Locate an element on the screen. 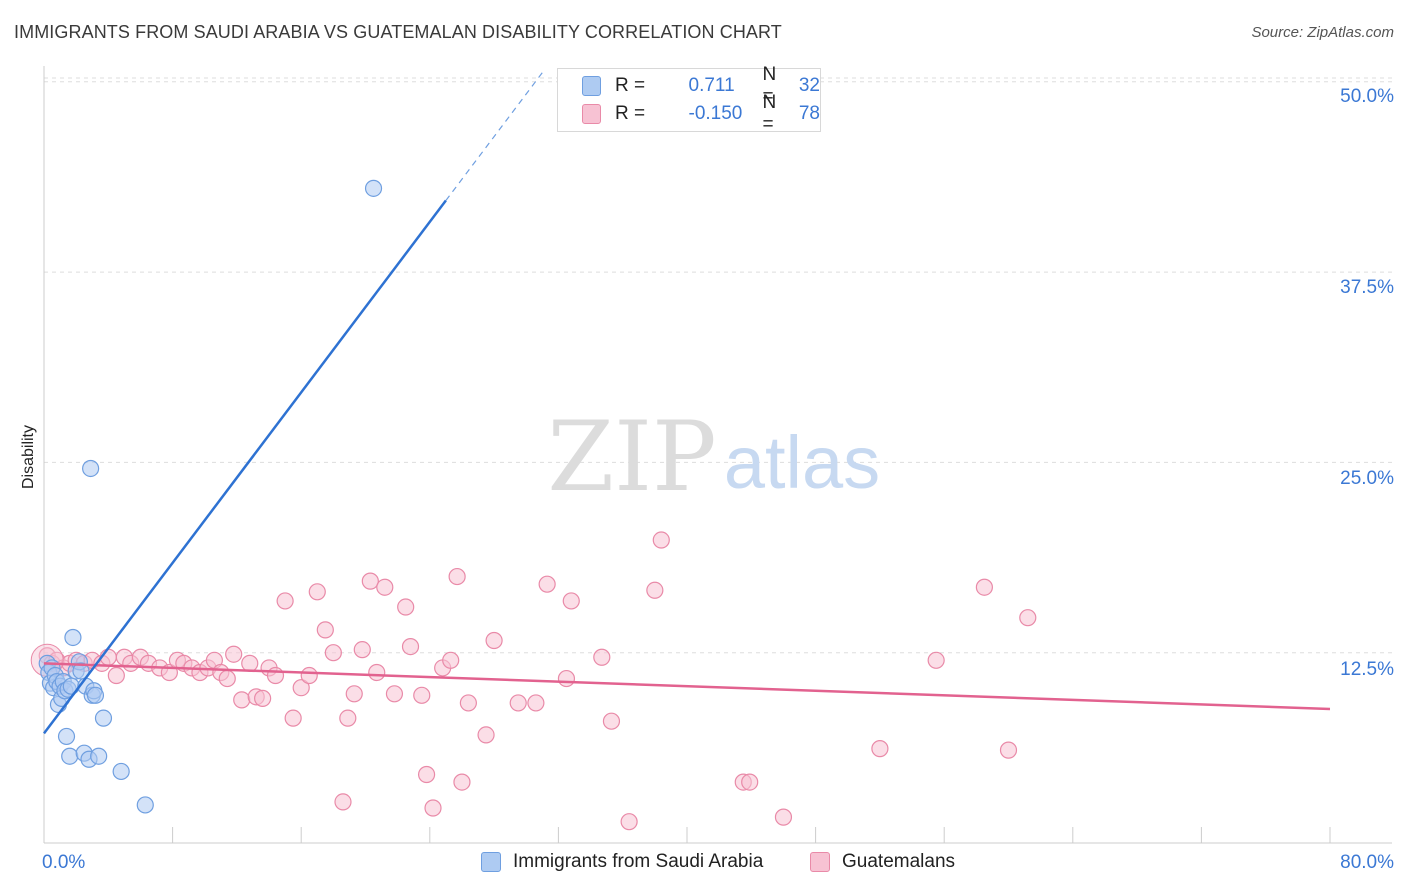  series-legend: Immigrants from Saudi Arabia Guatemalans is located at coordinates (703, 864).